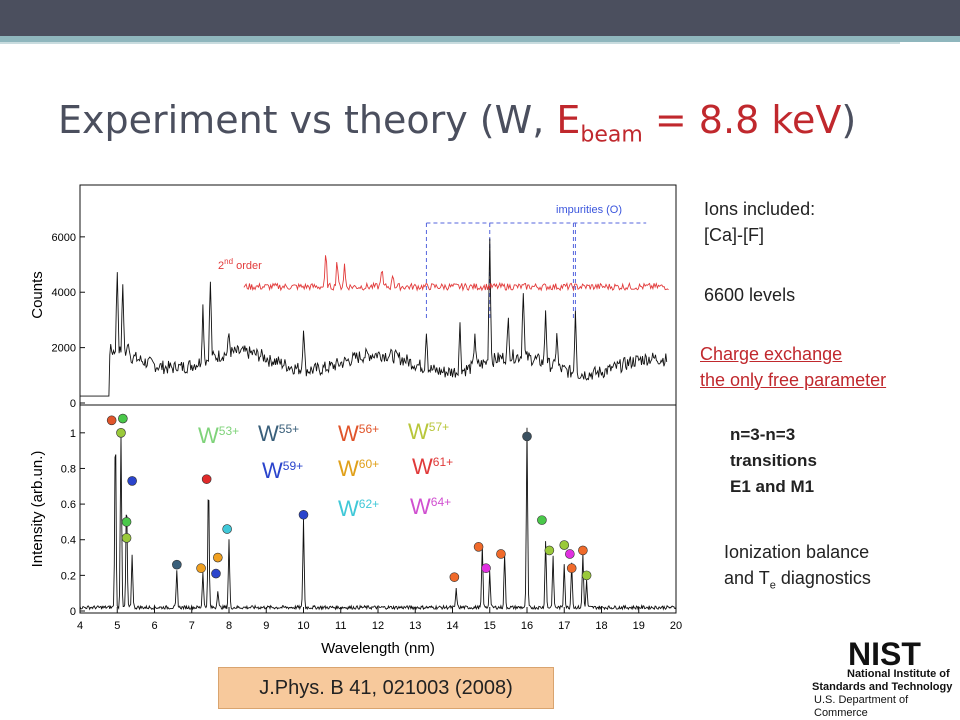  Describe the element at coordinates (374, 317) in the screenshot. I see `experiment-spectrum` at that location.